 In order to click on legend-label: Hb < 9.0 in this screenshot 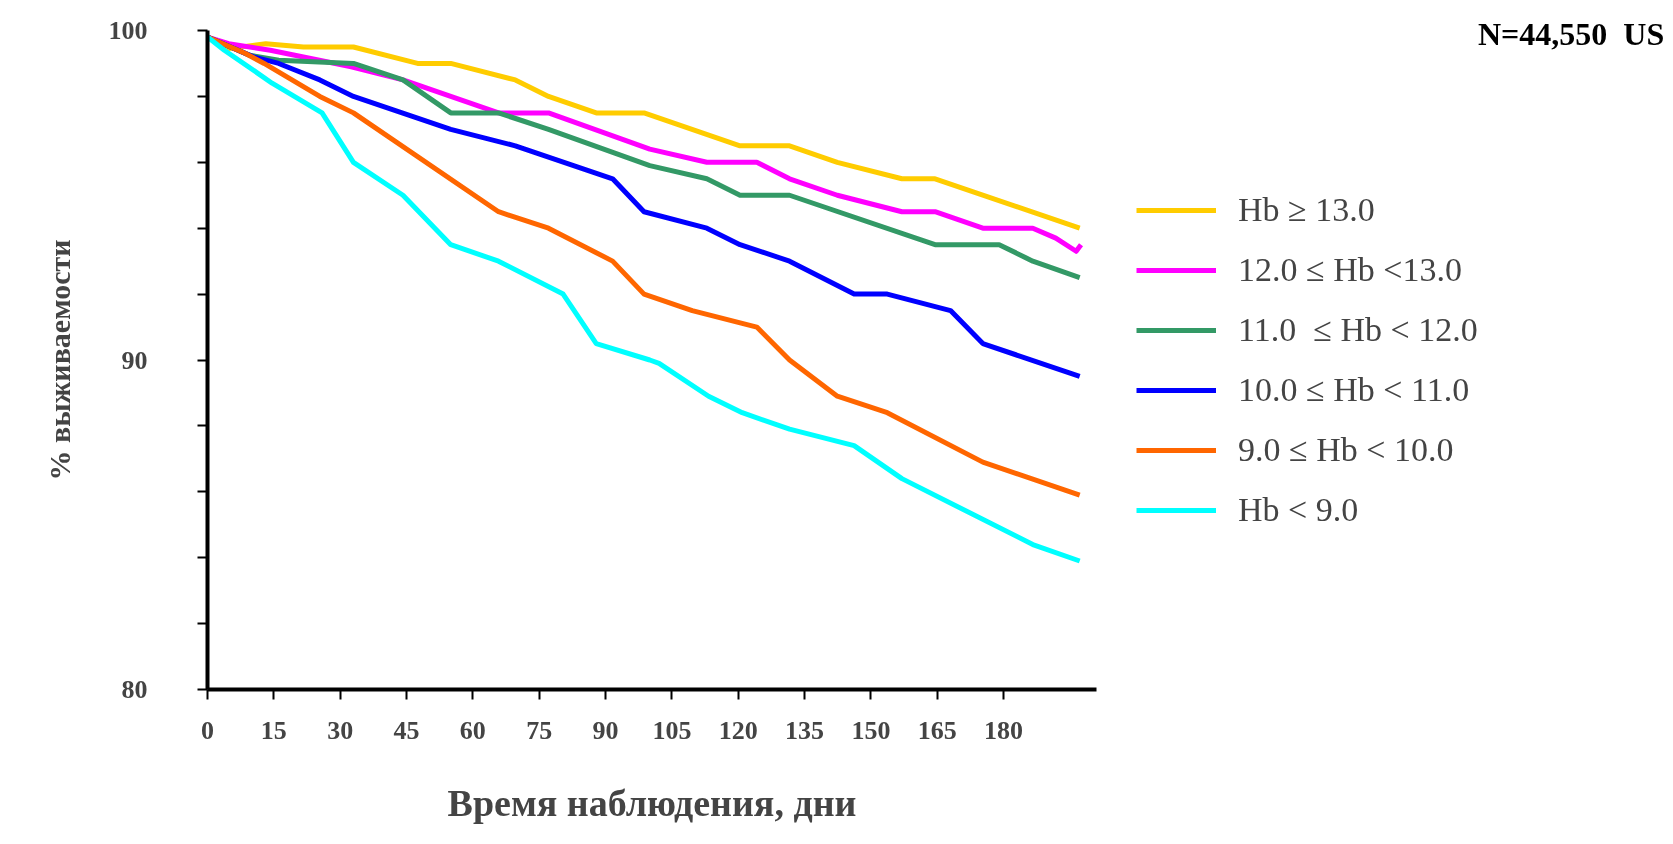, I will do `click(1298, 509)`.